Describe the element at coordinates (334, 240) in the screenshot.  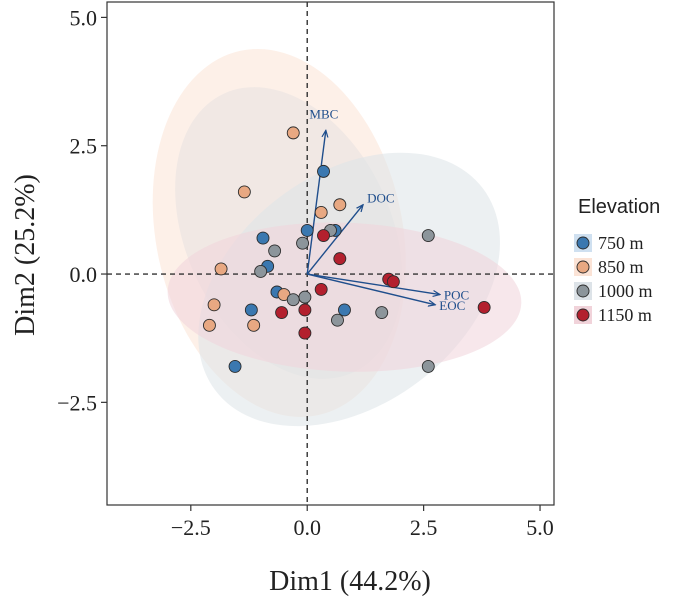
I see `vector-doc` at that location.